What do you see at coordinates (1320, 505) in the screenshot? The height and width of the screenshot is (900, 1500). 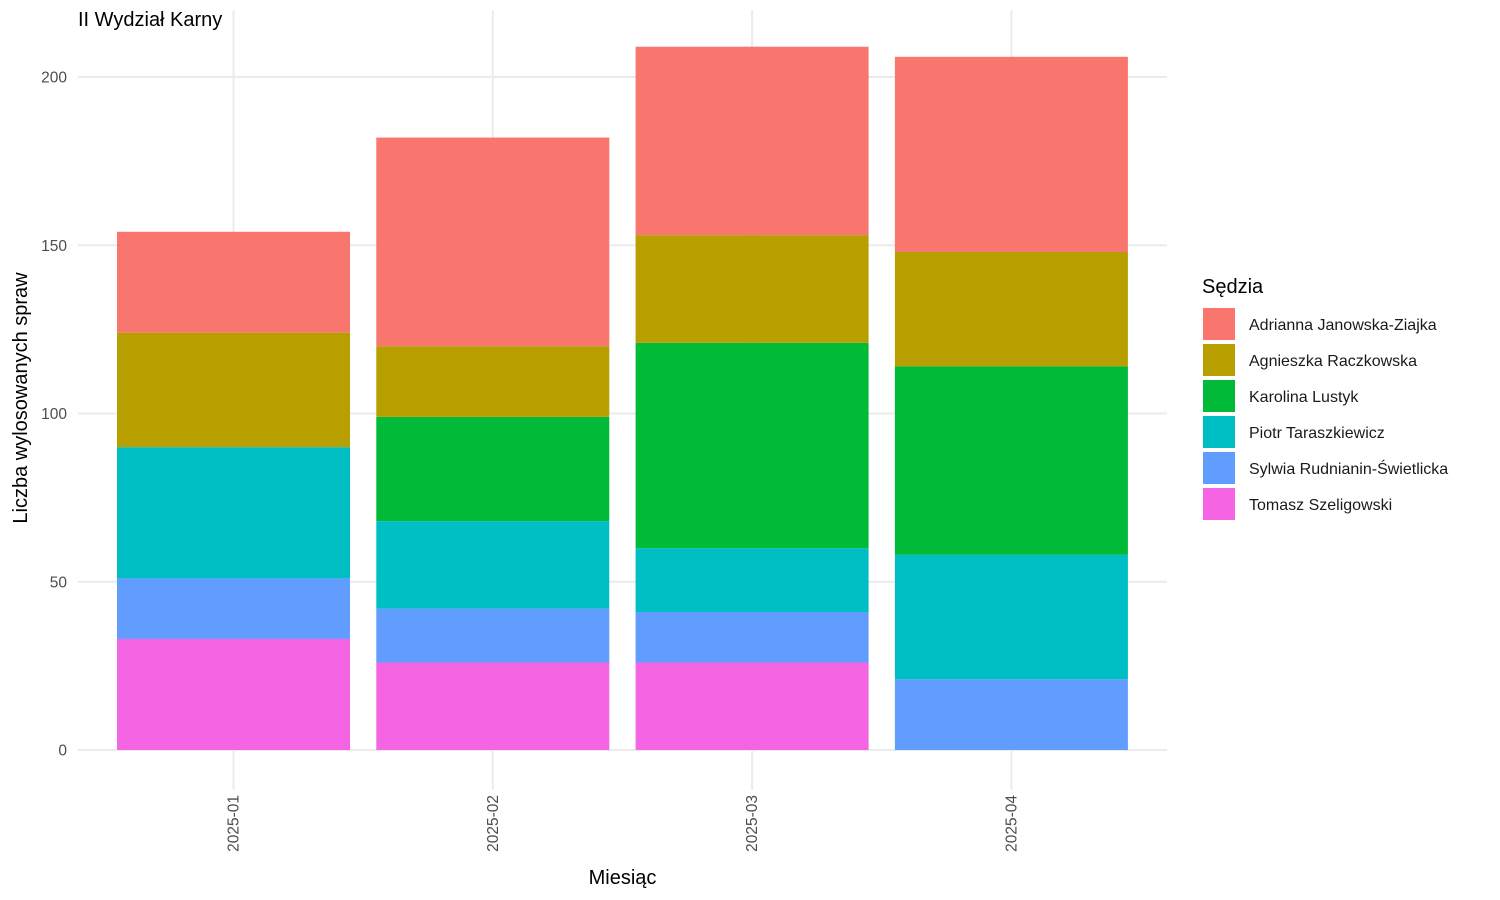 I see `legend-label: Tomasz Szeligowski` at bounding box center [1320, 505].